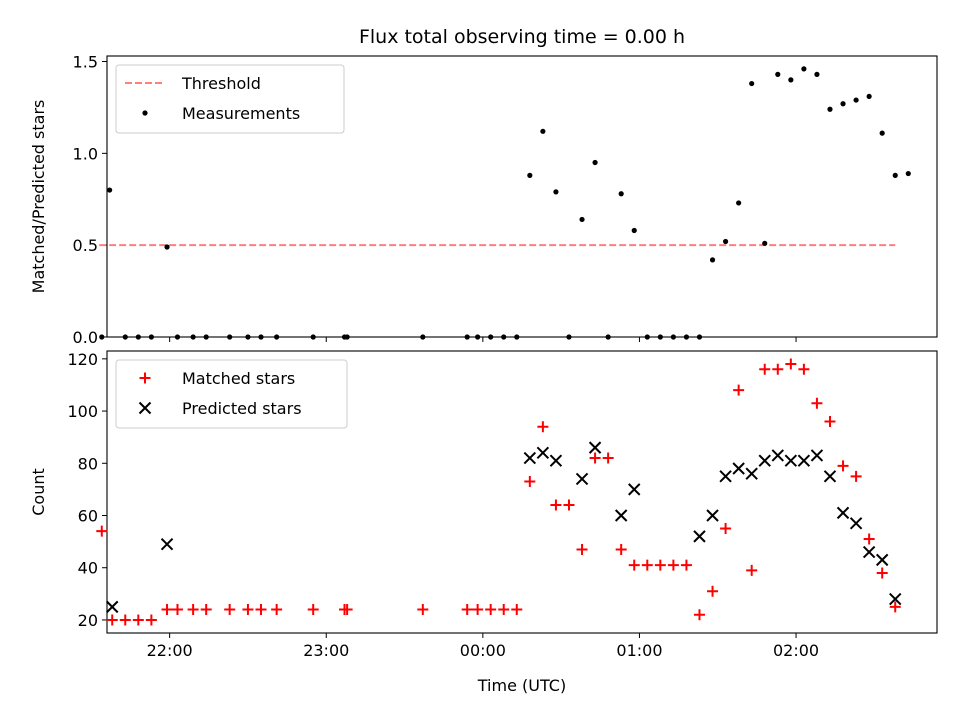 The width and height of the screenshot is (960, 720). I want to click on x-tick-label: 01:00, so click(639, 650).